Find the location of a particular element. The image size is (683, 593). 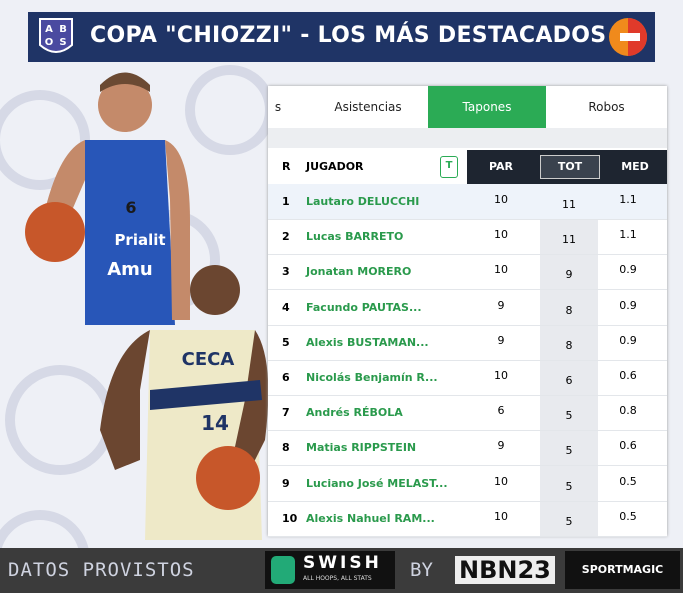

player-name: Lucas BARRETO is located at coordinates (355, 237).